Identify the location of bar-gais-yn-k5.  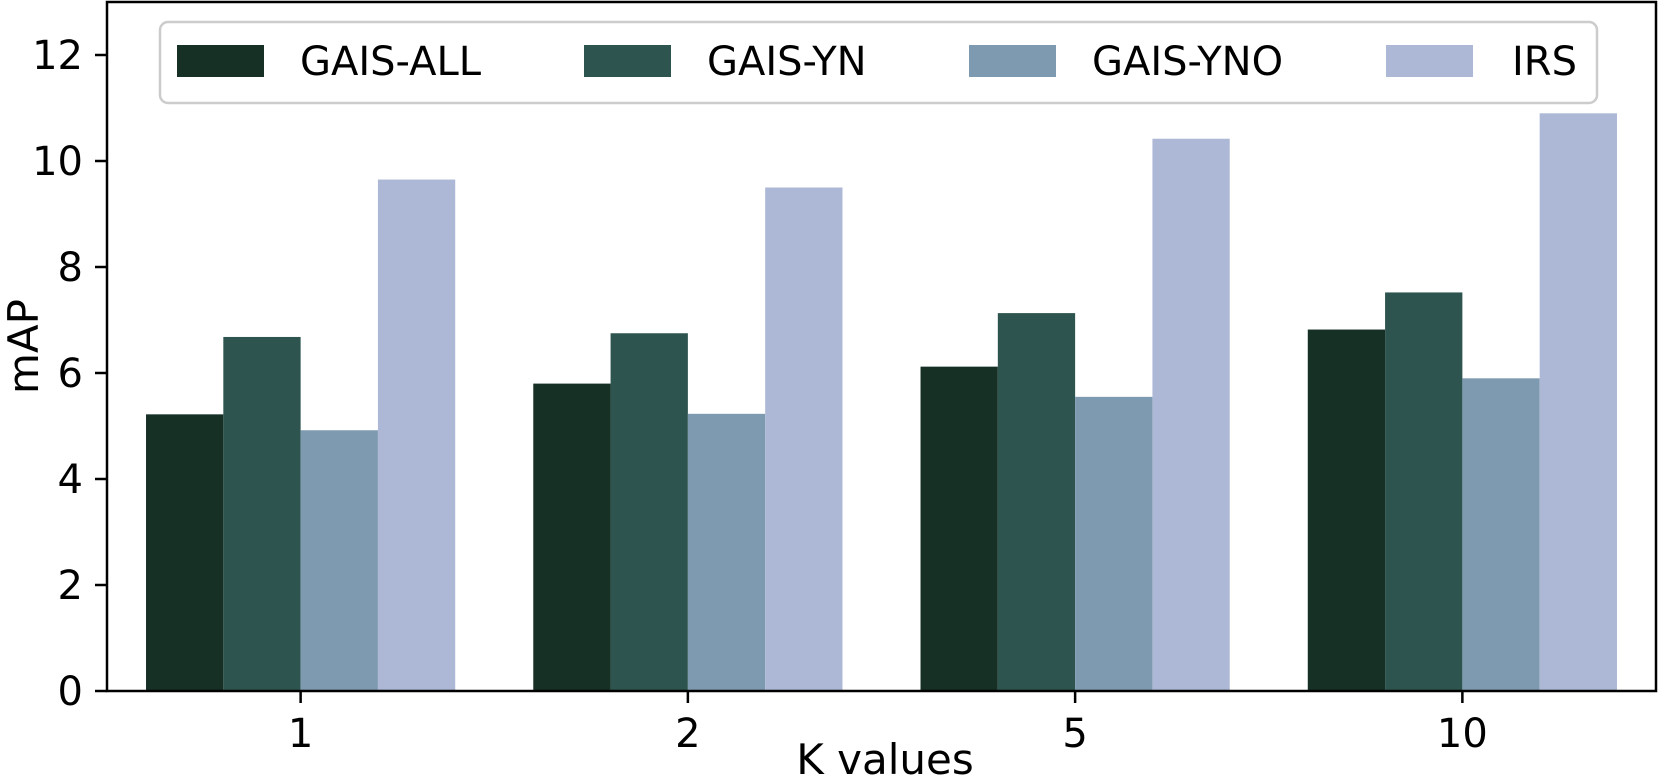
(1036, 502).